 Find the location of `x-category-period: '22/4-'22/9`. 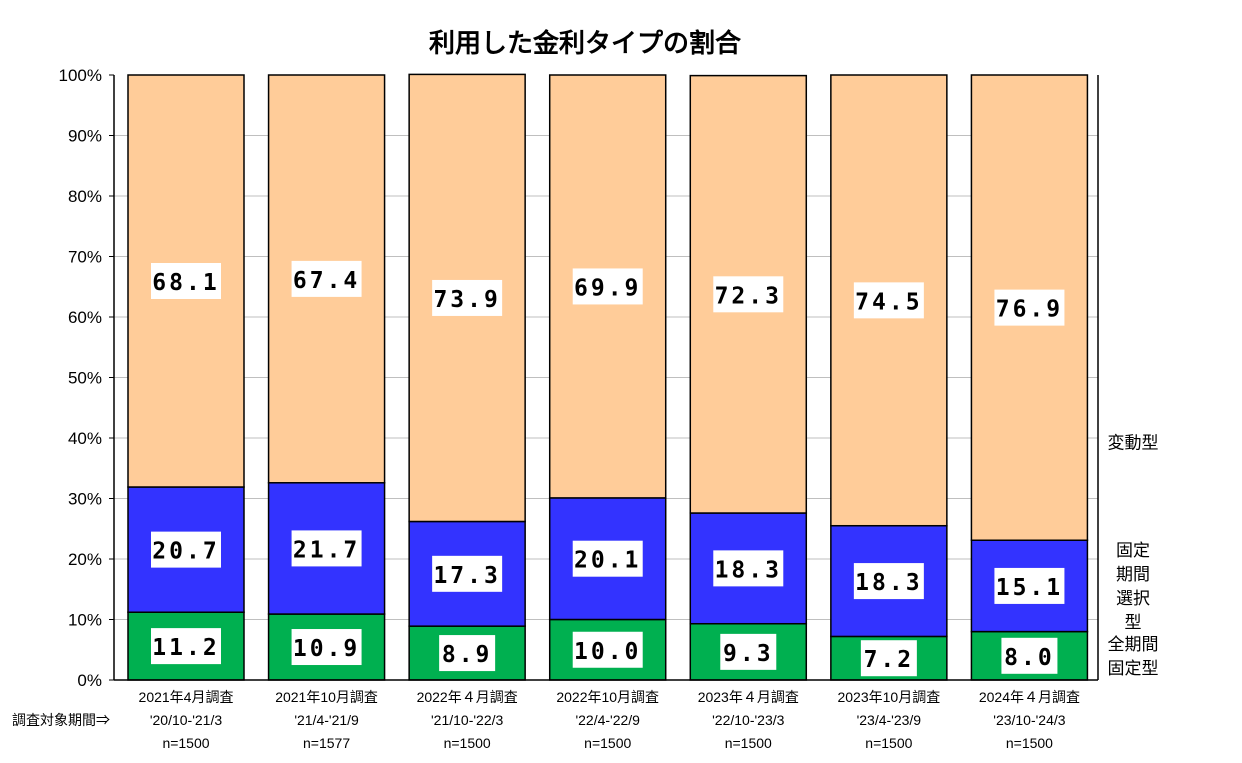

x-category-period: '22/4-'22/9 is located at coordinates (607, 720).